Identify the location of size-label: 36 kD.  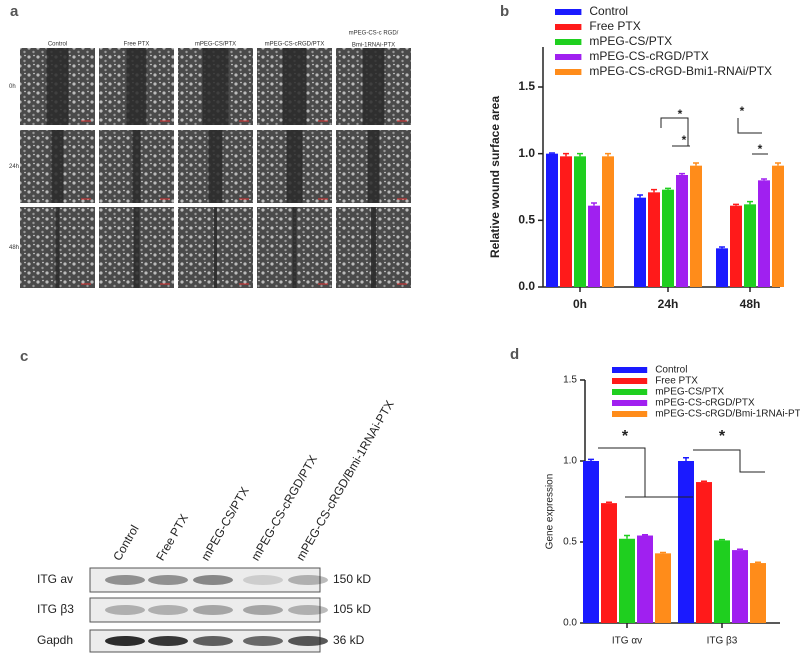
(349, 640).